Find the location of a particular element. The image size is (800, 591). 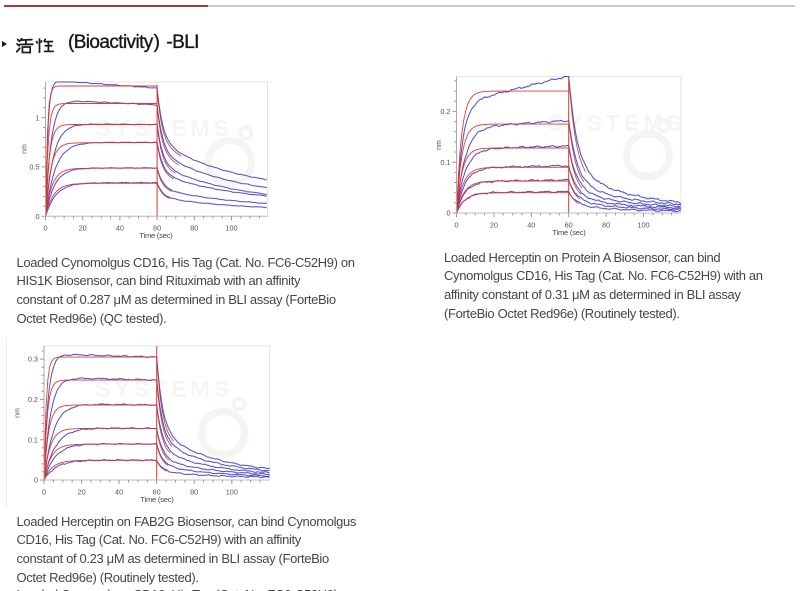

svg-text: 1 is located at coordinates (37, 117).